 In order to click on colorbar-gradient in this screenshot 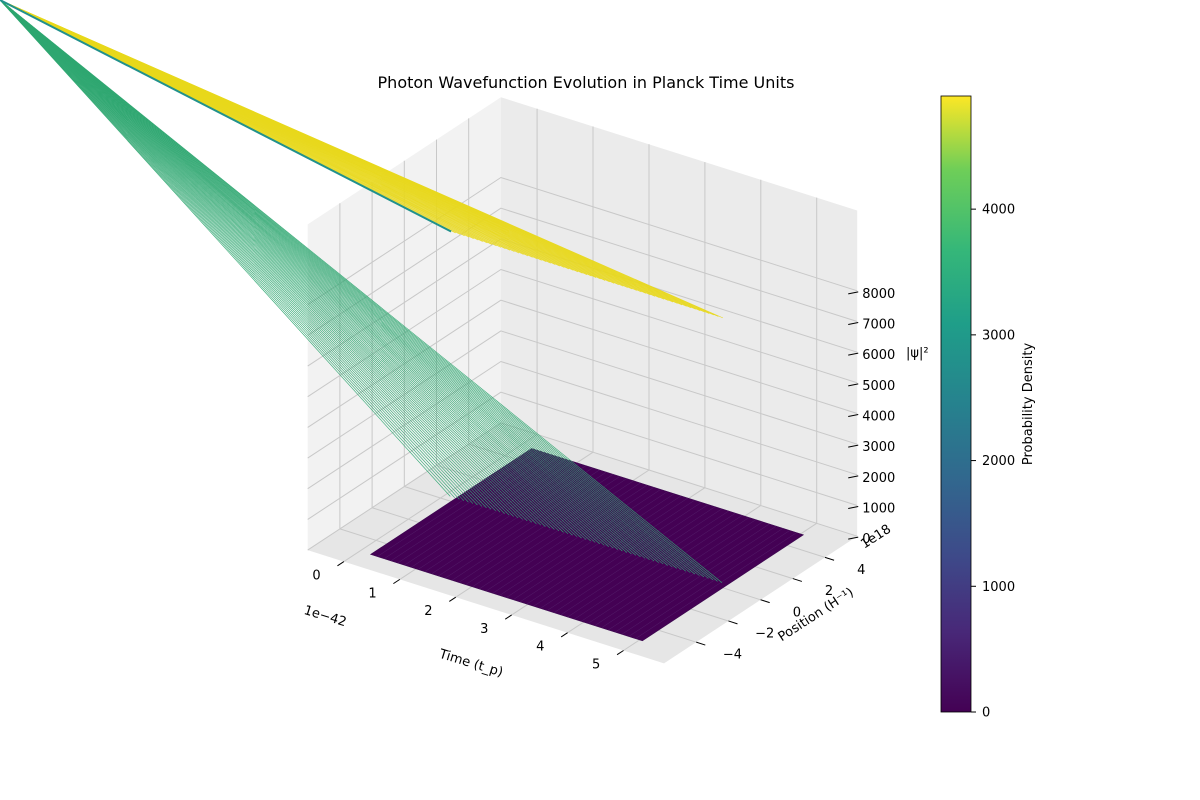, I will do `click(956, 404)`.